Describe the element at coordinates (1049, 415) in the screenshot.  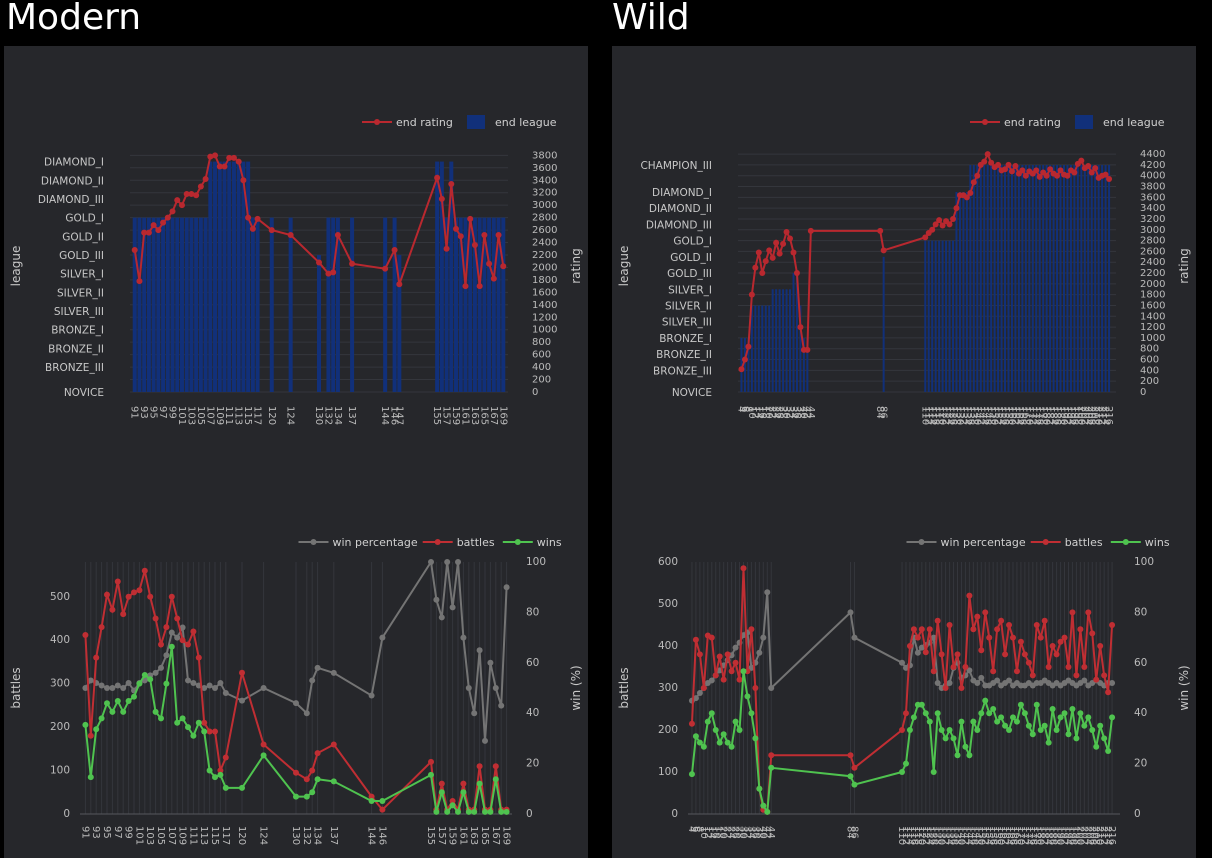
I see `x-tick-label: 182` at that location.